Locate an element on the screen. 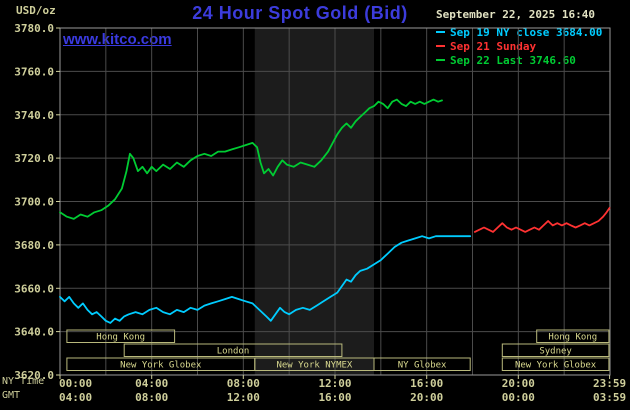 Image resolution: width=630 pixels, height=410 pixels. session-label: London is located at coordinates (233, 352).